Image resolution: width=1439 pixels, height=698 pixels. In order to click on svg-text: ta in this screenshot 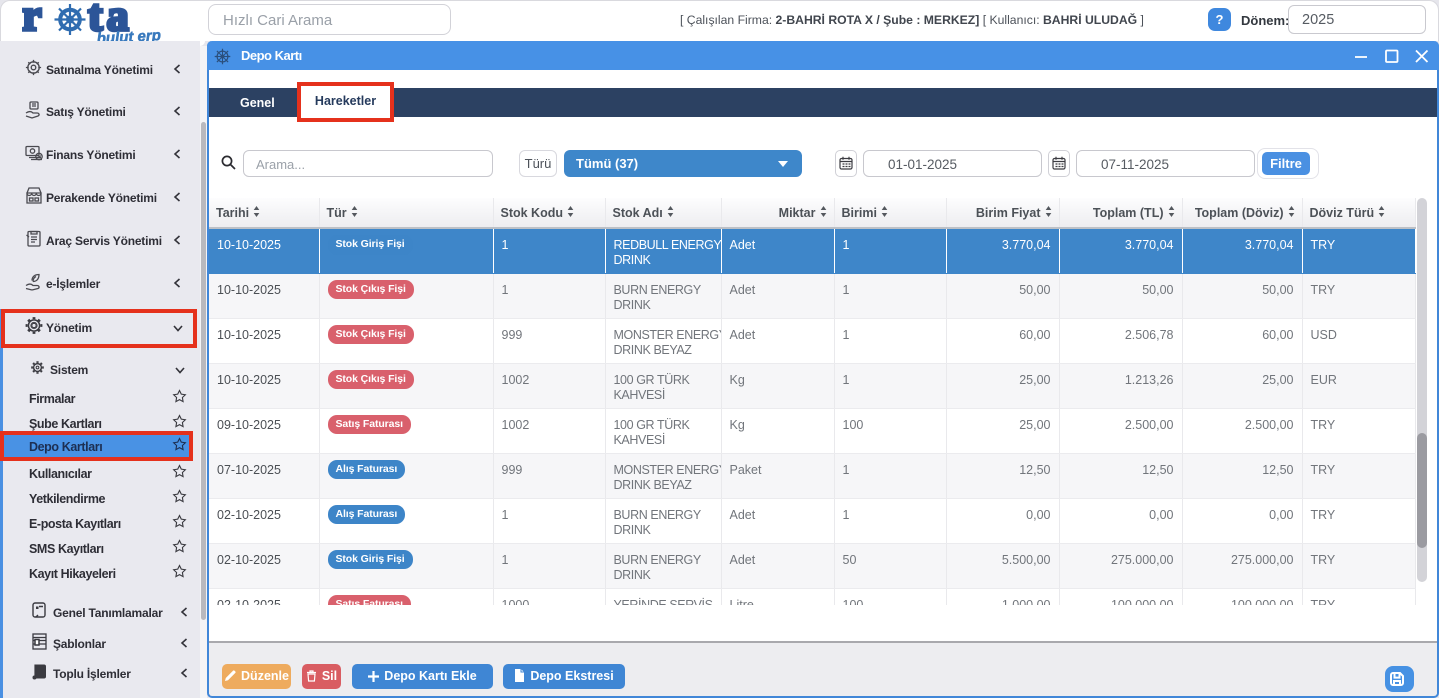, I will do `click(110, 21)`.